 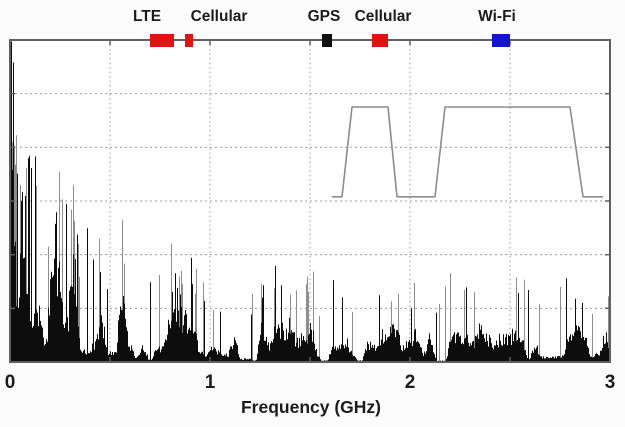 I want to click on x-tick-label: 1, so click(x=210, y=382).